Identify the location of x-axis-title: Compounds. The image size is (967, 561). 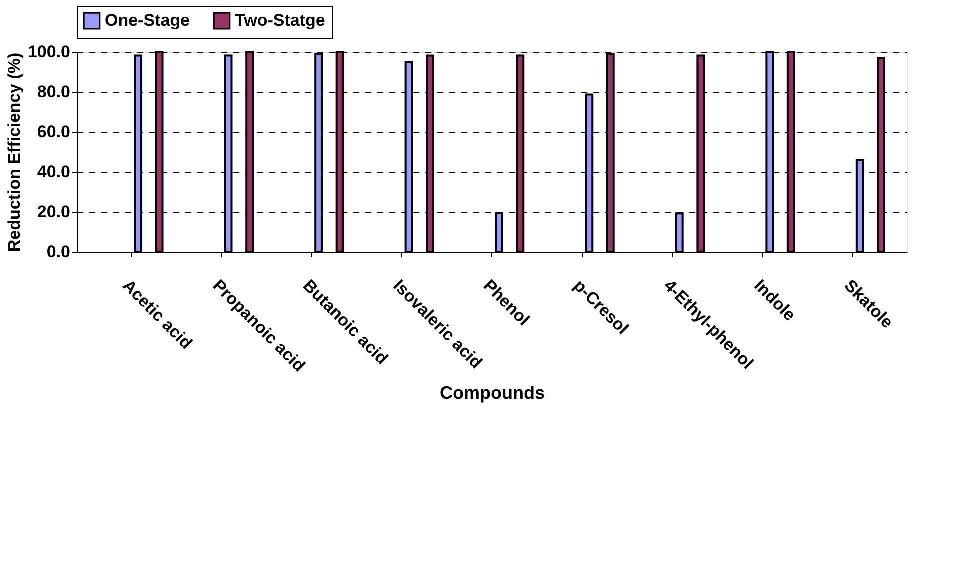
(492, 392).